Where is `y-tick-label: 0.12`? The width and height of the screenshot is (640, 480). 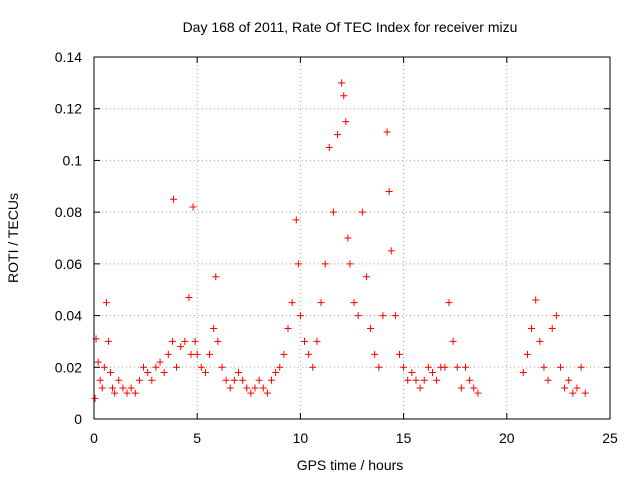
y-tick-label: 0.12 is located at coordinates (68, 109).